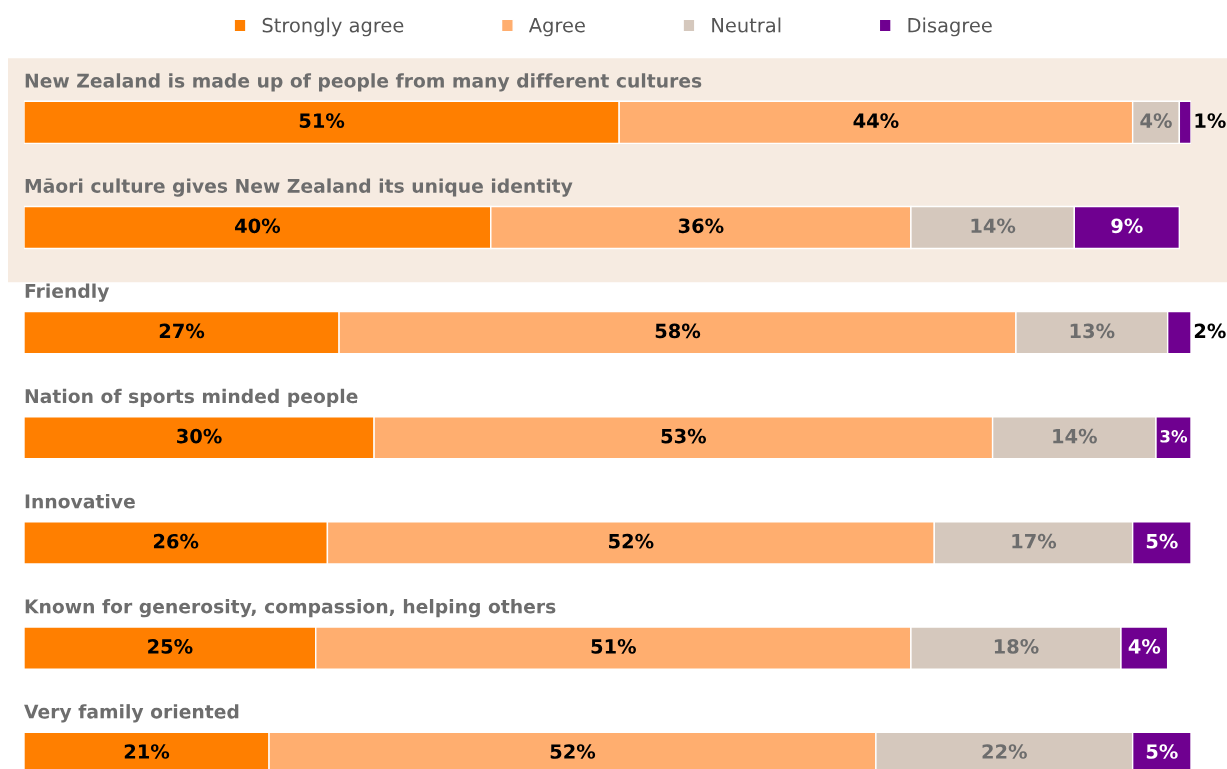 Image resolution: width=1227 pixels, height=769 pixels. I want to click on data-label: 22%, so click(1004, 751).